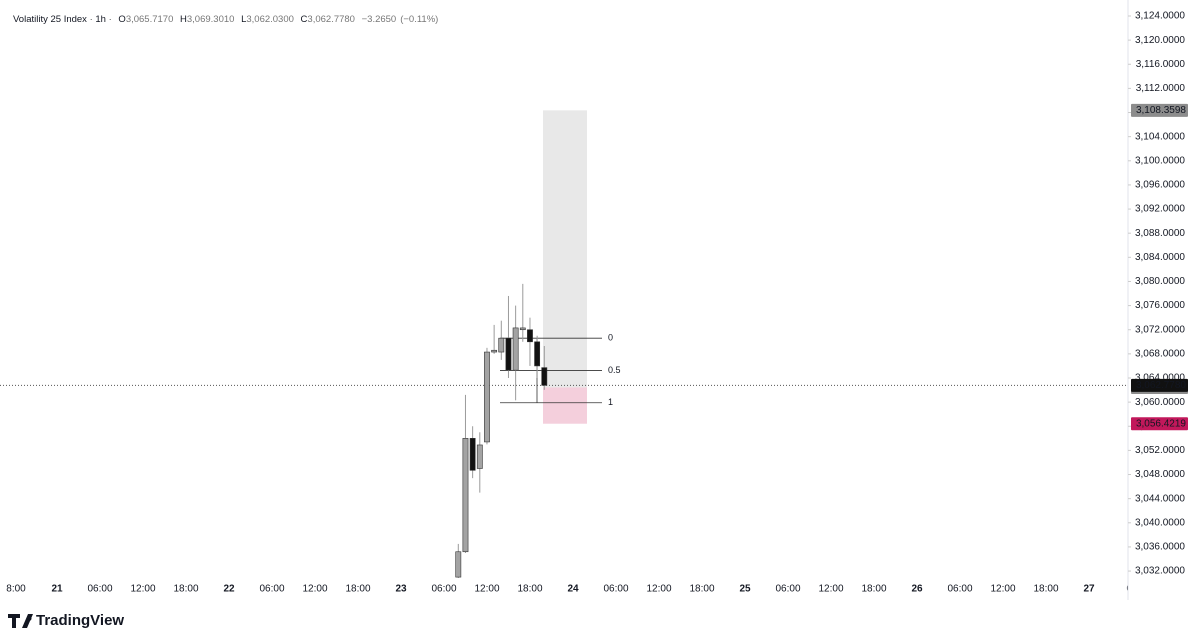 Image resolution: width=1200 pixels, height=642 pixels. I want to click on brand-name: TradingView, so click(80, 620).